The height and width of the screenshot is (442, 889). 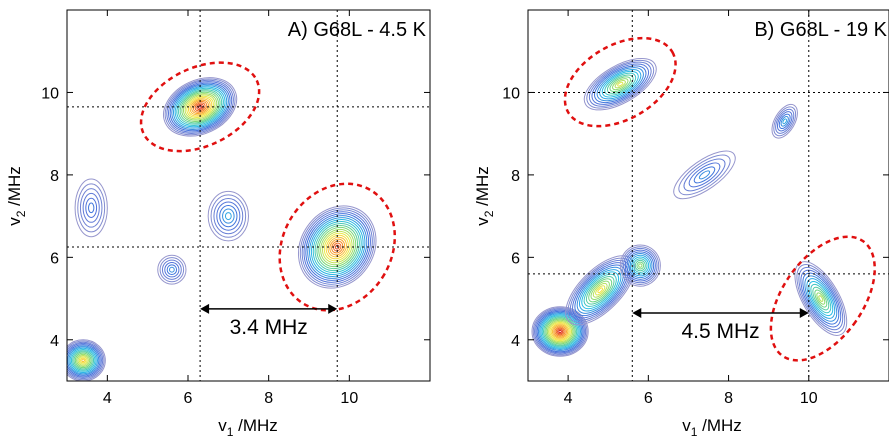 I want to click on y-tick-label-a-8: 8, so click(x=54, y=176).